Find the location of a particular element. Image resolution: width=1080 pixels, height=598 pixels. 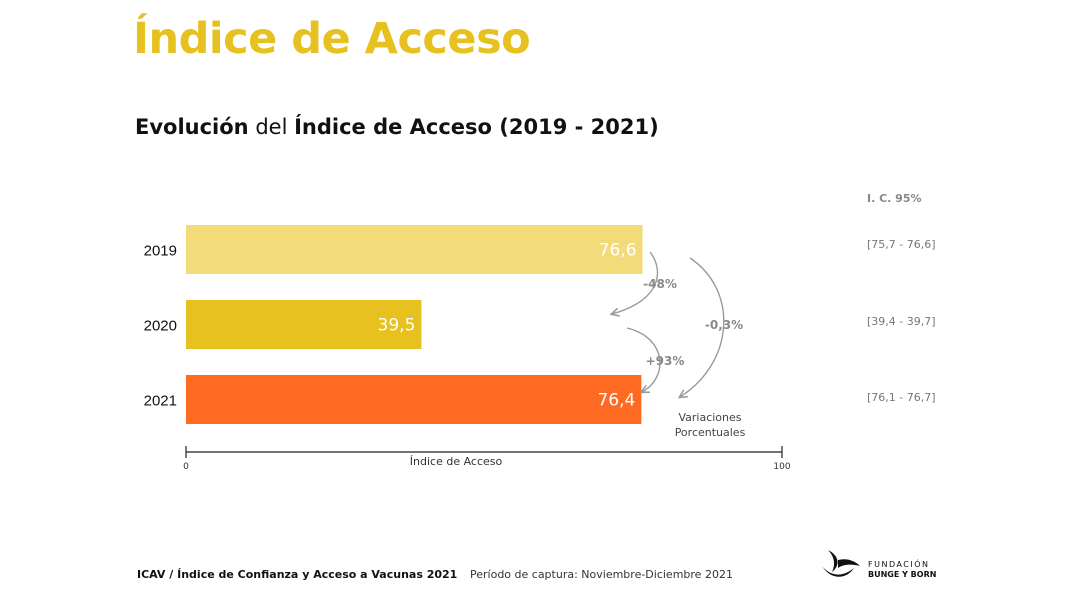

bar-value-2020: 39,5 is located at coordinates (397, 326).